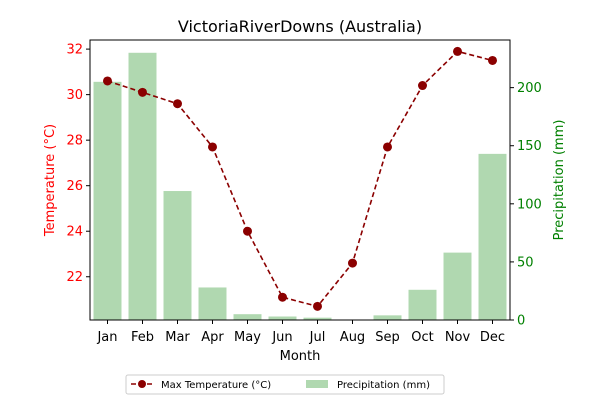  What do you see at coordinates (212, 147) in the screenshot?
I see `point-apr` at bounding box center [212, 147].